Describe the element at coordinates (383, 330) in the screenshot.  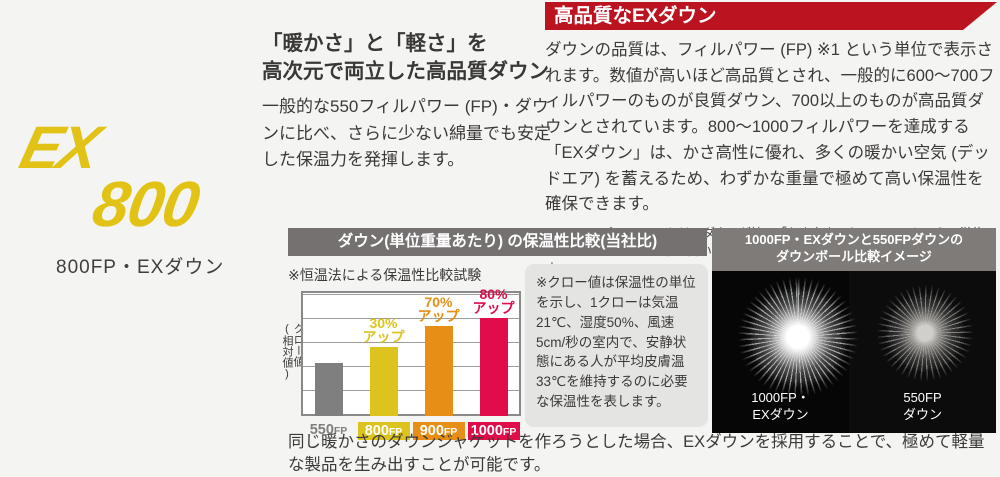
I see `bar-annotation-800fp: 30% アップ` at that location.